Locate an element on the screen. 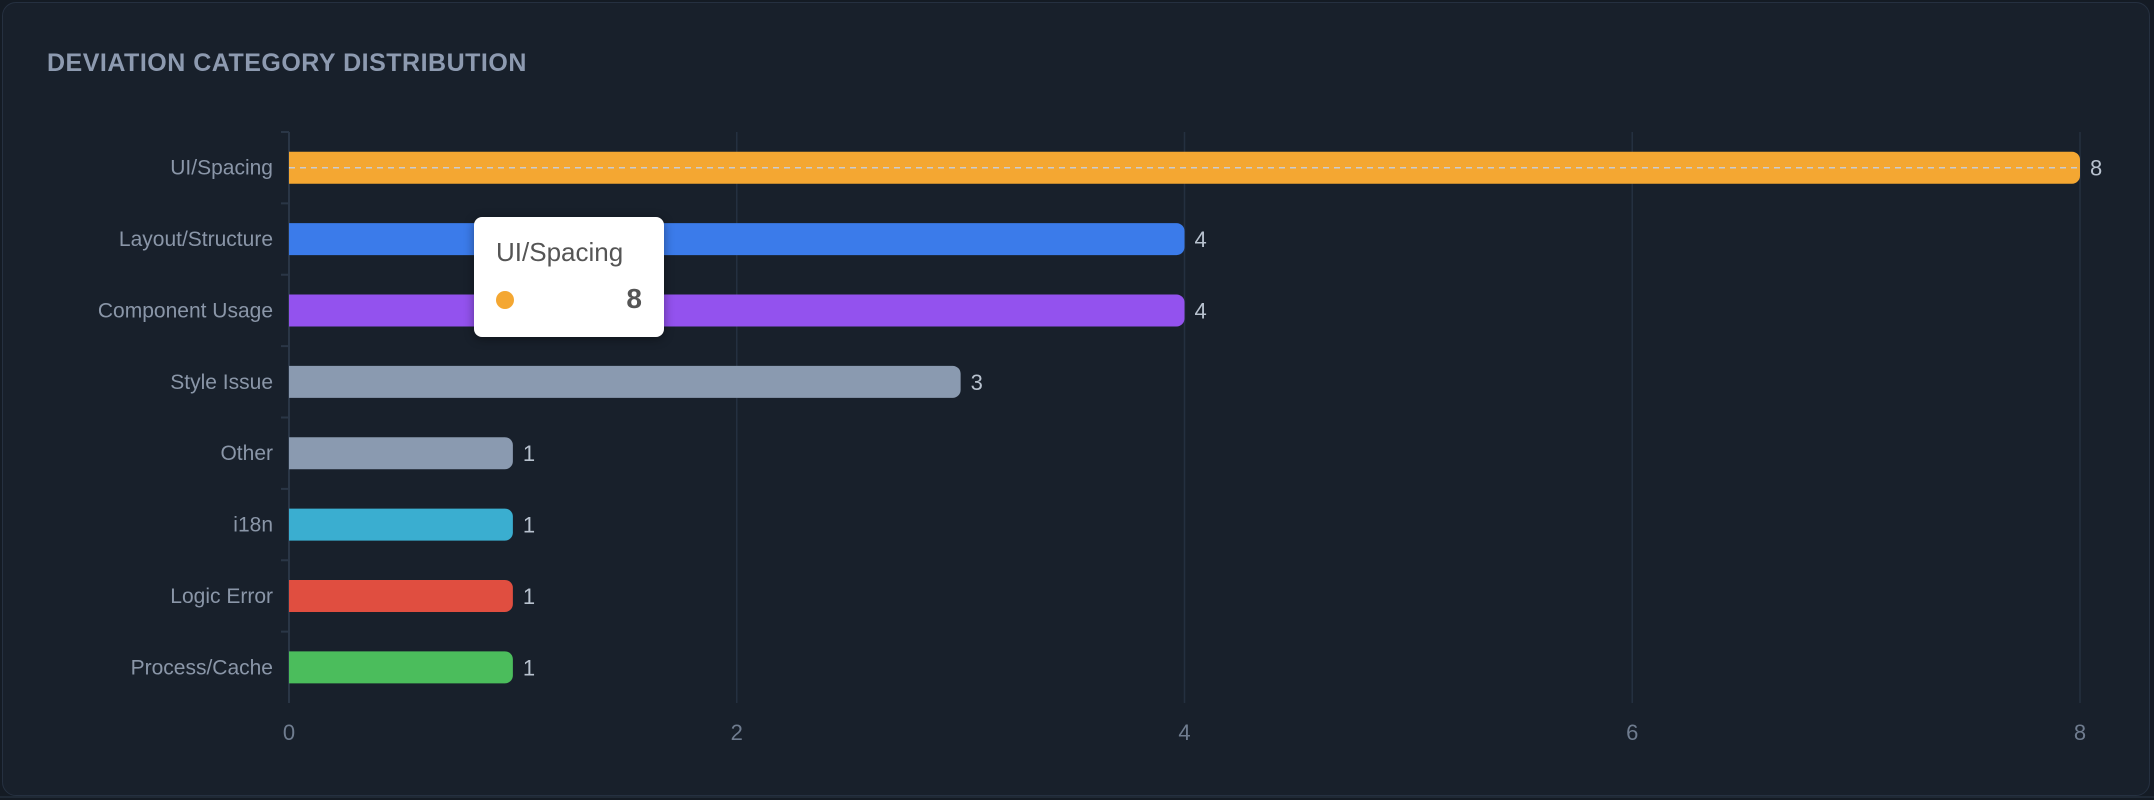 The width and height of the screenshot is (2154, 800). y-tick-label: Layout/Structure is located at coordinates (196, 239).